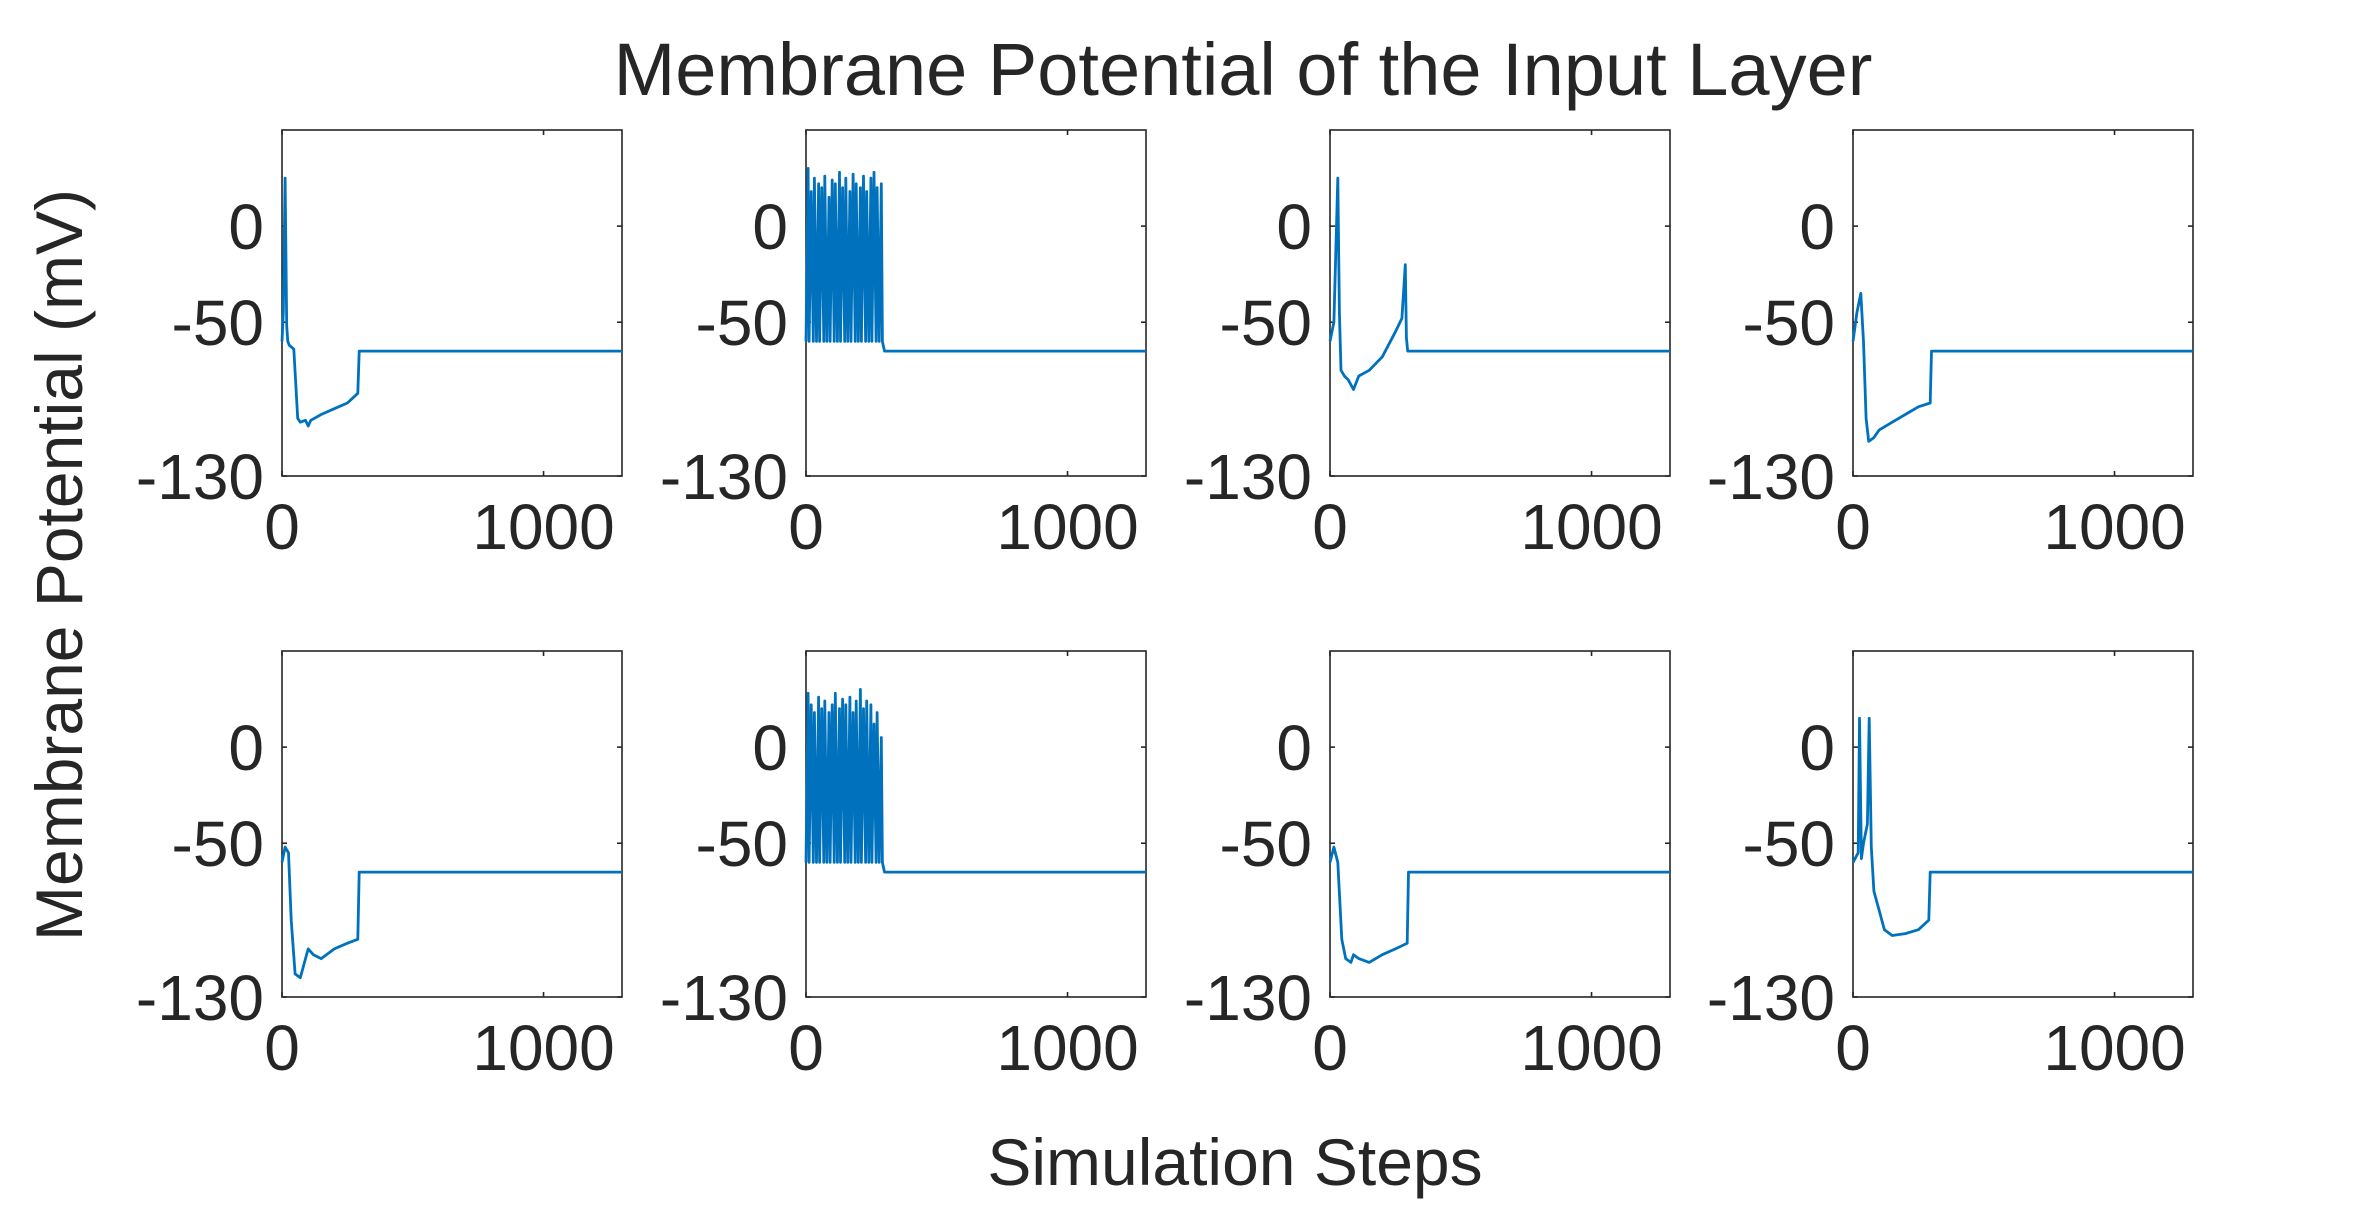 The width and height of the screenshot is (2378, 1210). Describe the element at coordinates (59, 565) in the screenshot. I see `y-axis-label: Membrane Potential (mV)` at that location.